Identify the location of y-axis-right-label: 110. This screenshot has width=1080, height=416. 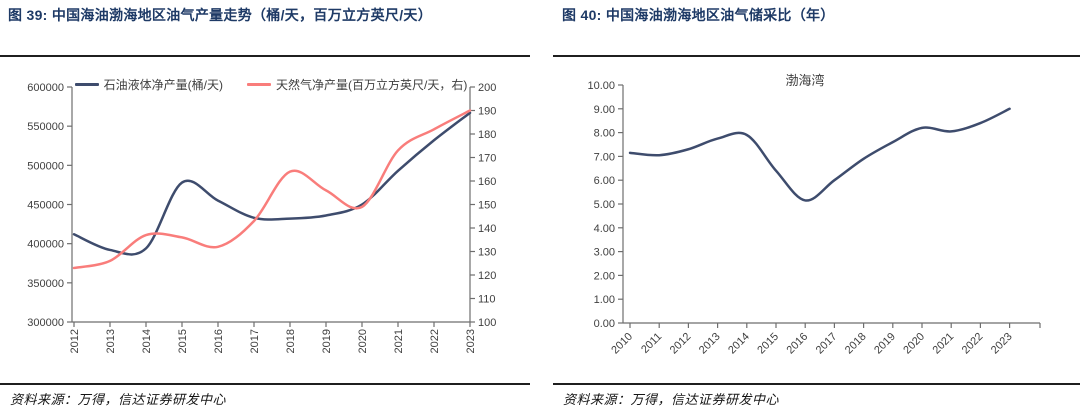
(487, 300).